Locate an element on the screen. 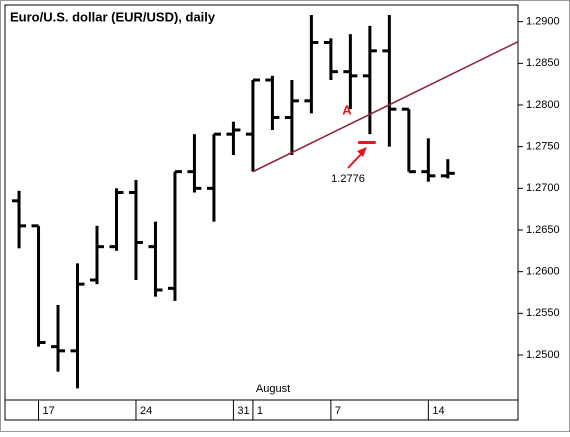 Image resolution: width=570 pixels, height=437 pixels. x-tick-label: 14 is located at coordinates (438, 411).